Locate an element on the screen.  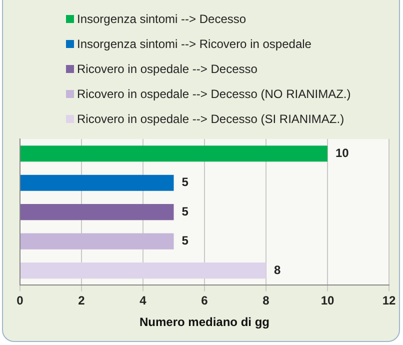
x-tick-label: 12 is located at coordinates (389, 301).